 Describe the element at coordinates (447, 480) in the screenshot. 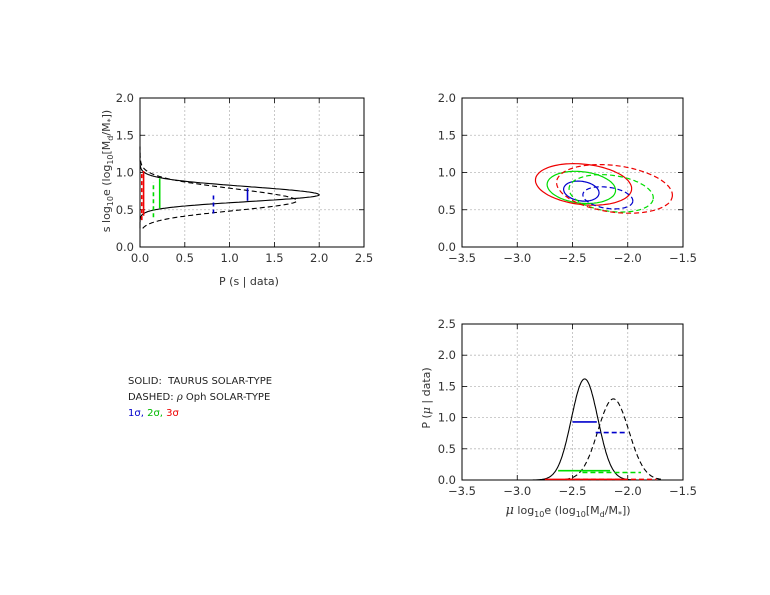

I see `br-ytick-label: 0.0` at that location.